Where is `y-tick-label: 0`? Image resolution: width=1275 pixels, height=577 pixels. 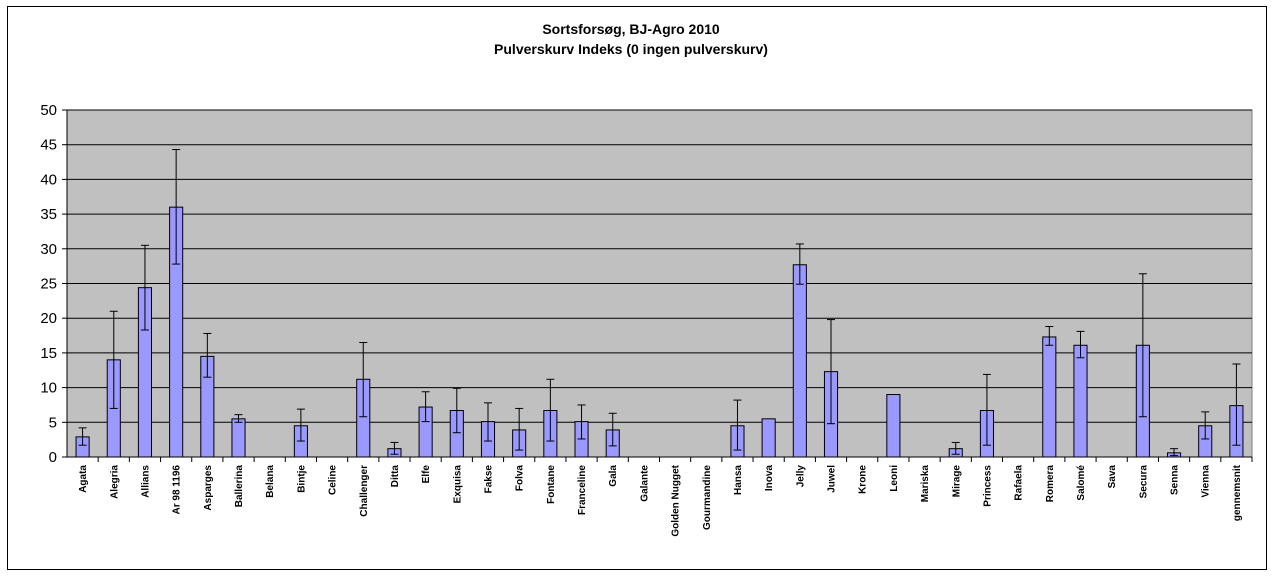 y-tick-label: 0 is located at coordinates (53, 457).